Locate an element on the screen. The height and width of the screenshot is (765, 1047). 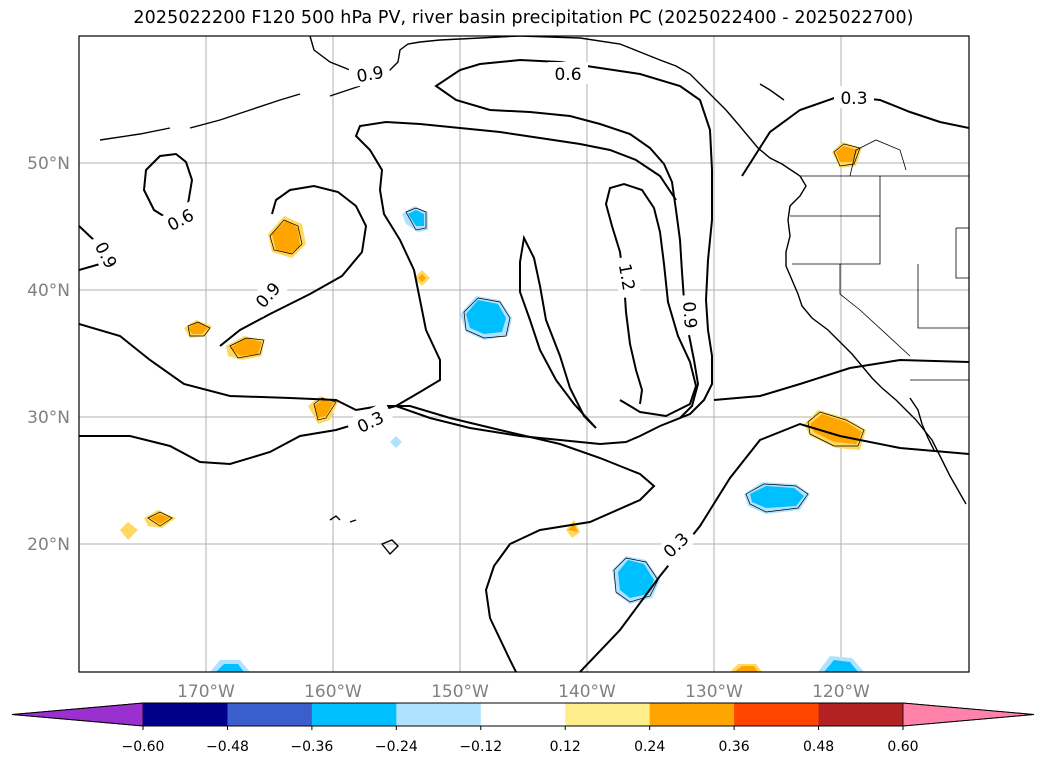
longitude-labels: 170°W 160°W 150°W 140°W 130°W 120°W is located at coordinates (523, 692).